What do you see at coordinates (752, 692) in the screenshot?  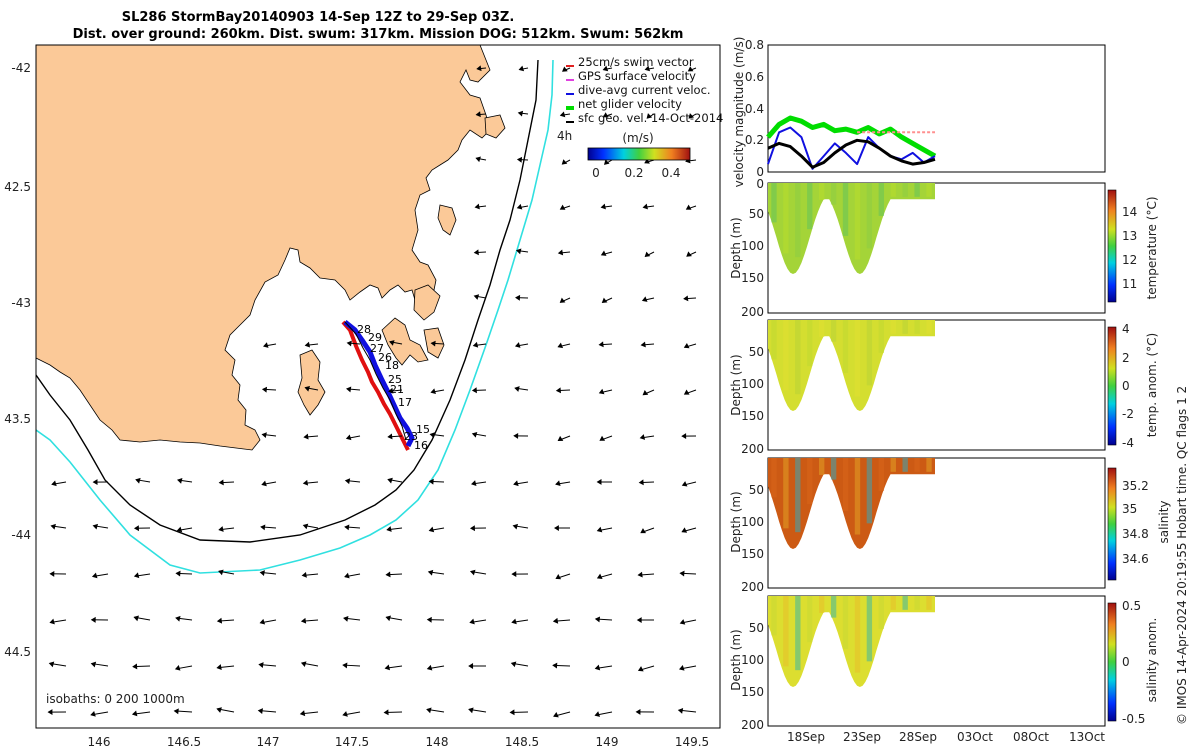 I see `depth-tick: 150` at bounding box center [752, 692].